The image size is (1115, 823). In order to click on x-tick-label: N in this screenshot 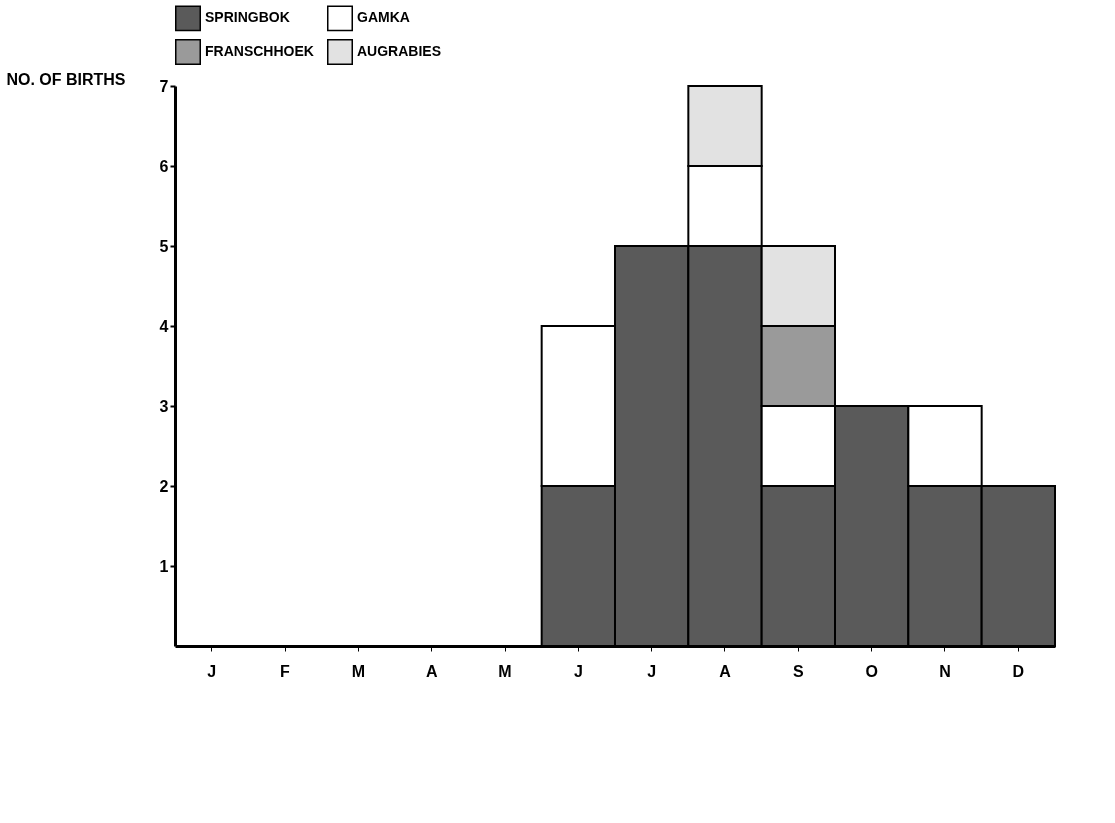, I will do `click(945, 671)`.